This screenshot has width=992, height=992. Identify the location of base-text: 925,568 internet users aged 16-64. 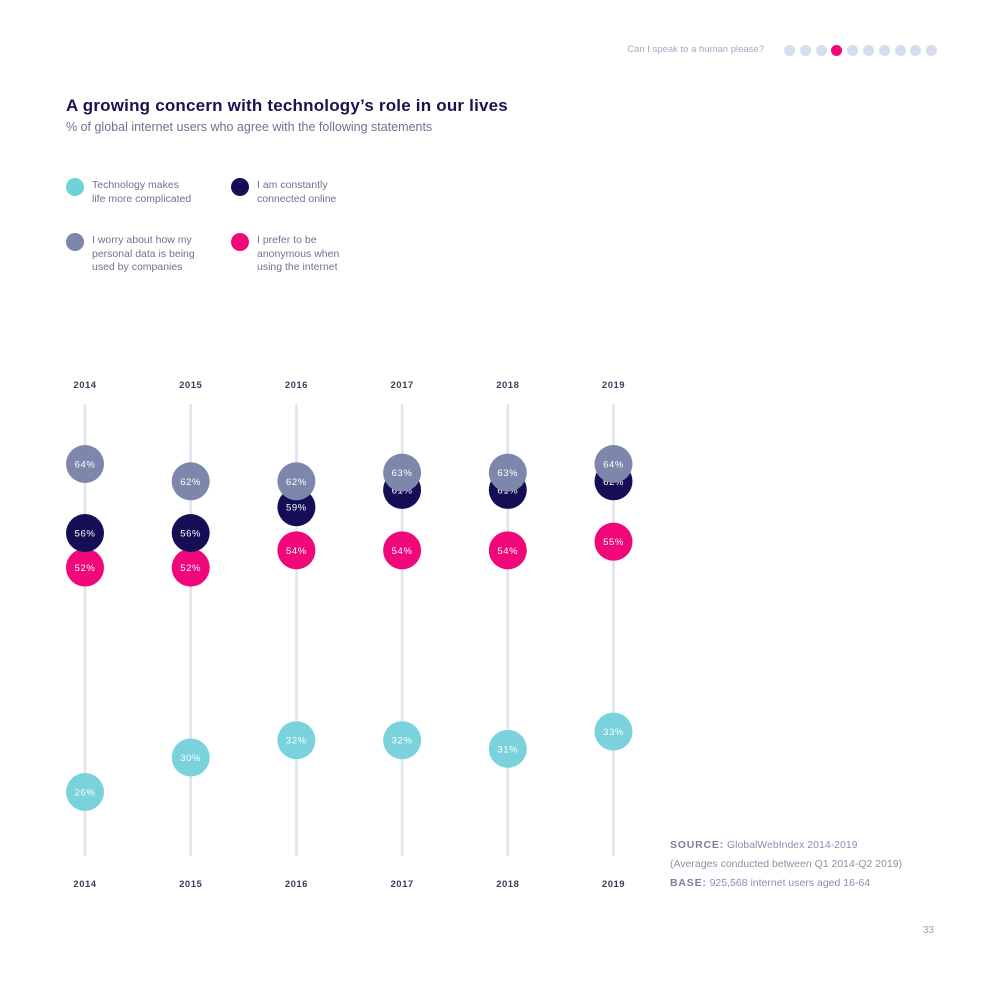
(790, 883).